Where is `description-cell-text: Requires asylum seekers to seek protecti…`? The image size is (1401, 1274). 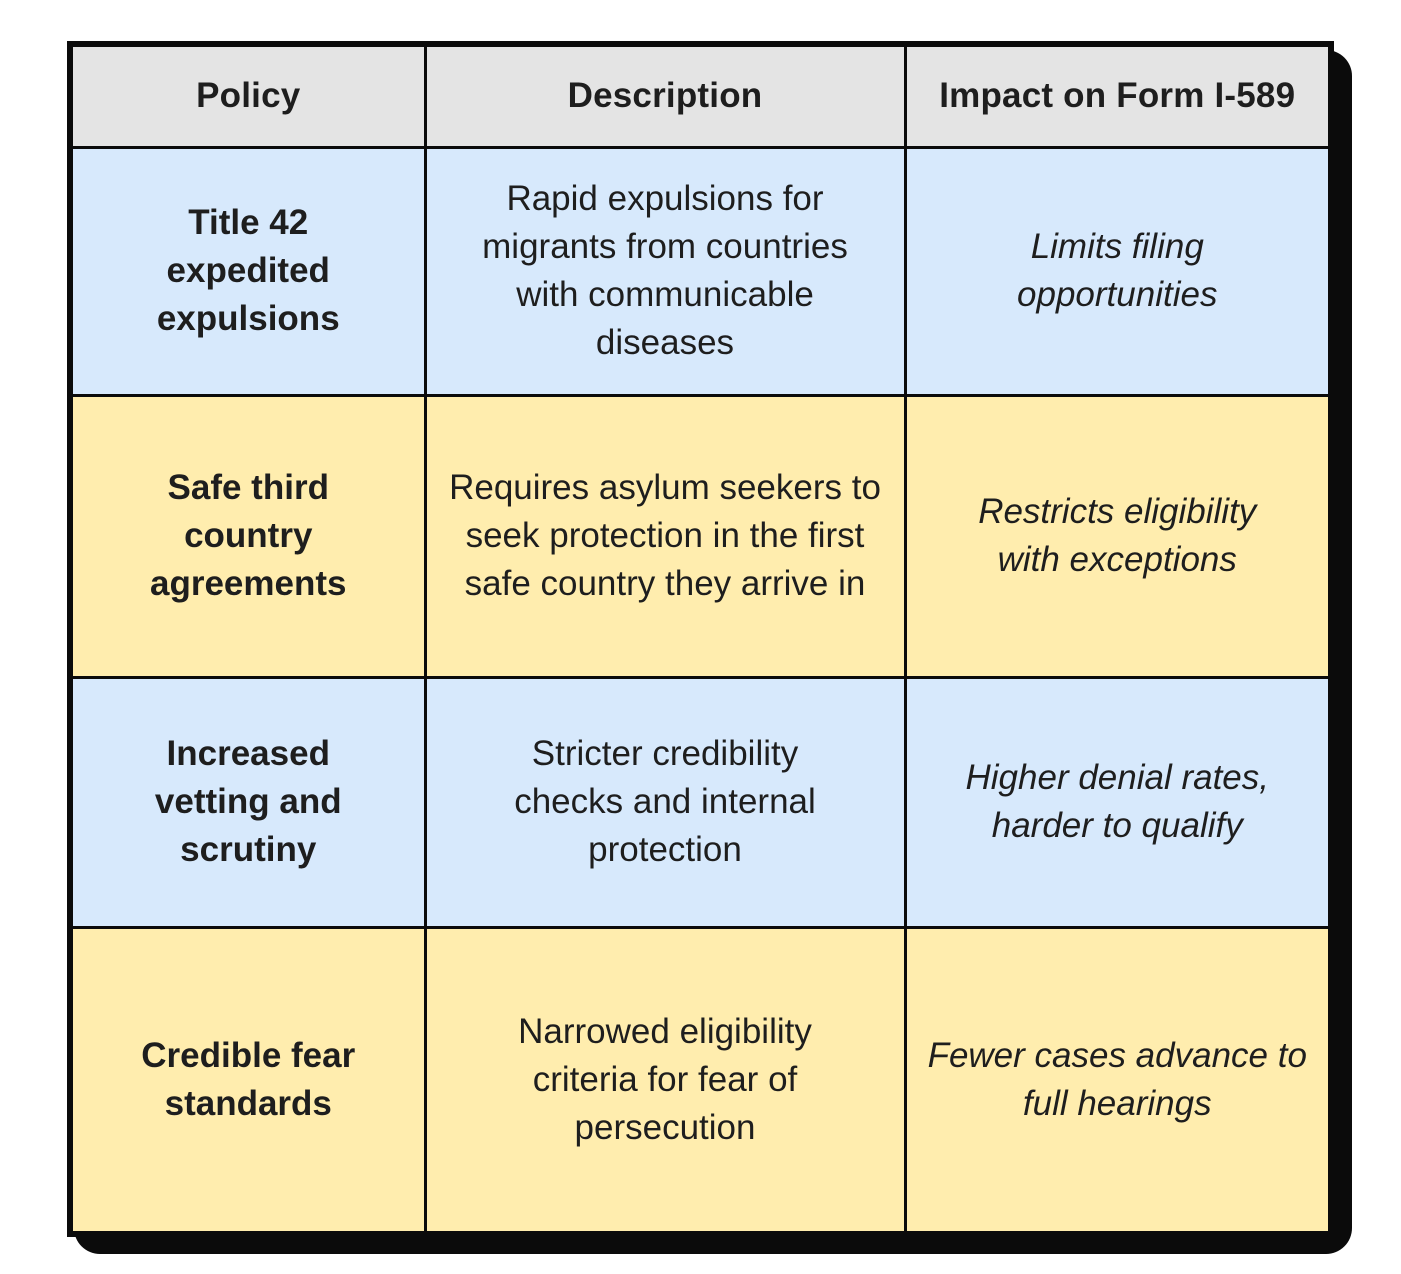 description-cell-text: Requires asylum seekers to seek protecti… is located at coordinates (665, 535).